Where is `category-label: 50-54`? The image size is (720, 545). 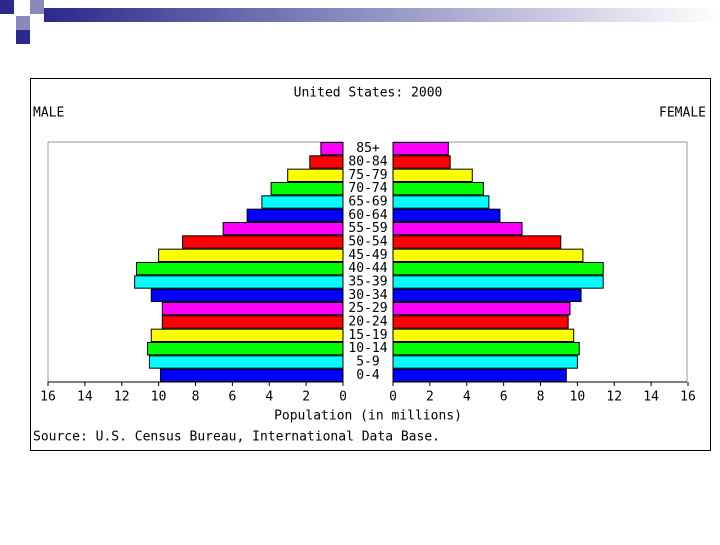
category-label: 50-54 is located at coordinates (367, 242).